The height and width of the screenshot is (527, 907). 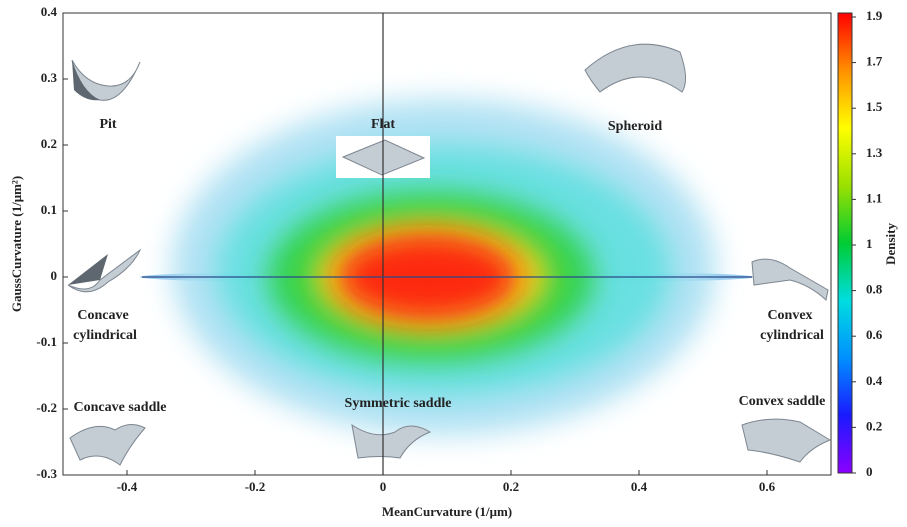 I want to click on x-tick-label: 0.6, so click(x=767, y=486).